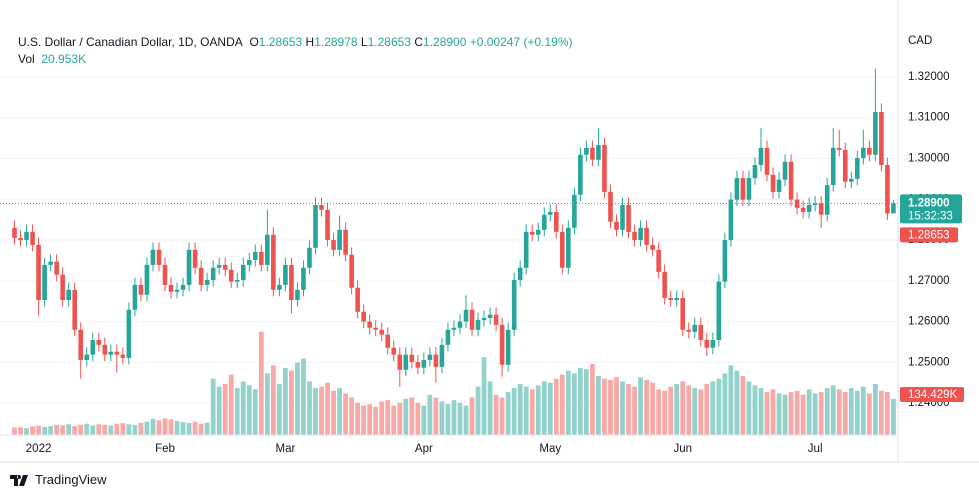 The width and height of the screenshot is (979, 498). I want to click on x-tick-label: Mar, so click(285, 449).